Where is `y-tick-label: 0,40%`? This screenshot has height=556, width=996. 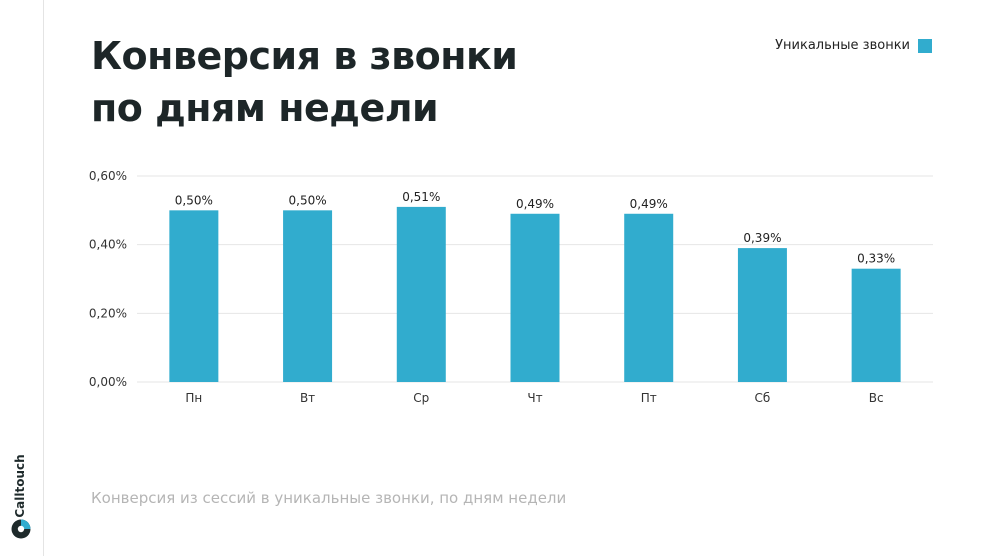 y-tick-label: 0,40% is located at coordinates (108, 245).